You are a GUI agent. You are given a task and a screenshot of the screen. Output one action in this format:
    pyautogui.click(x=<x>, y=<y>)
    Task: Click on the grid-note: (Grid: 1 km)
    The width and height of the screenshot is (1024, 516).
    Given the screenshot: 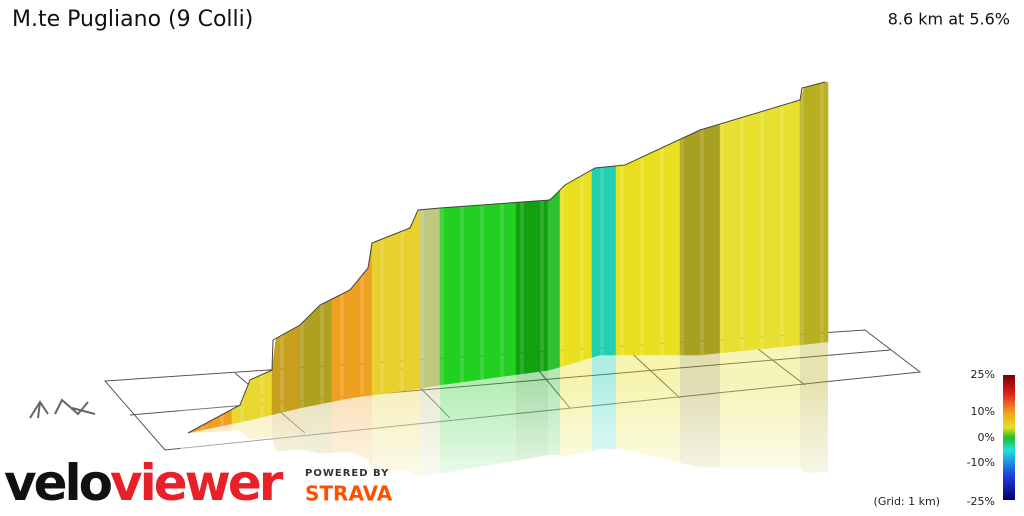 What is the action you would take?
    pyautogui.click(x=907, y=501)
    